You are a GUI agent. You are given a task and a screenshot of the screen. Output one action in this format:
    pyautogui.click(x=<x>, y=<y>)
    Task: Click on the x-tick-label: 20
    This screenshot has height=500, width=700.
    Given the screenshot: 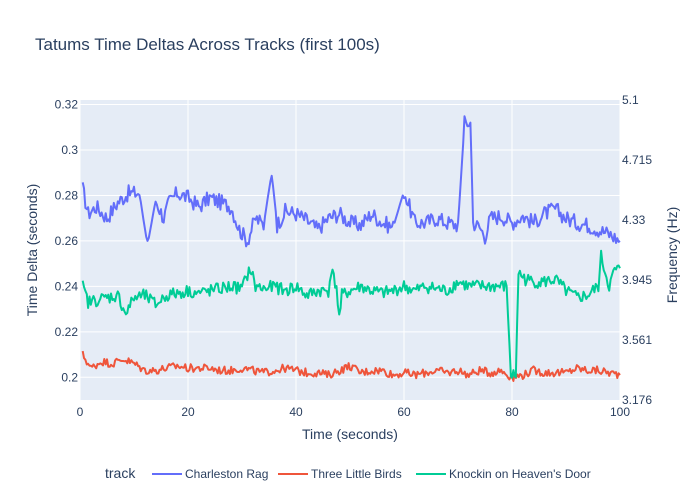 What is the action you would take?
    pyautogui.click(x=188, y=412)
    